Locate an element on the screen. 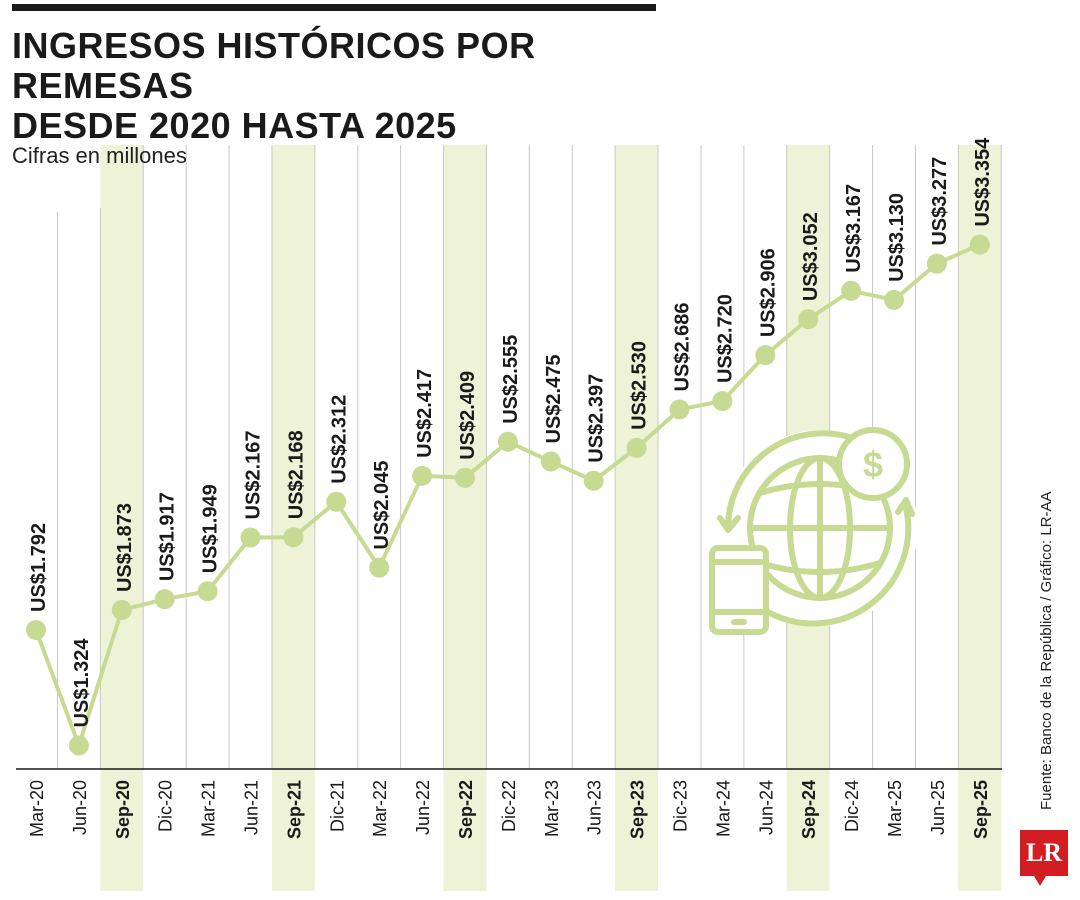  data-label-Mar-21: US$1.949 is located at coordinates (211, 528).